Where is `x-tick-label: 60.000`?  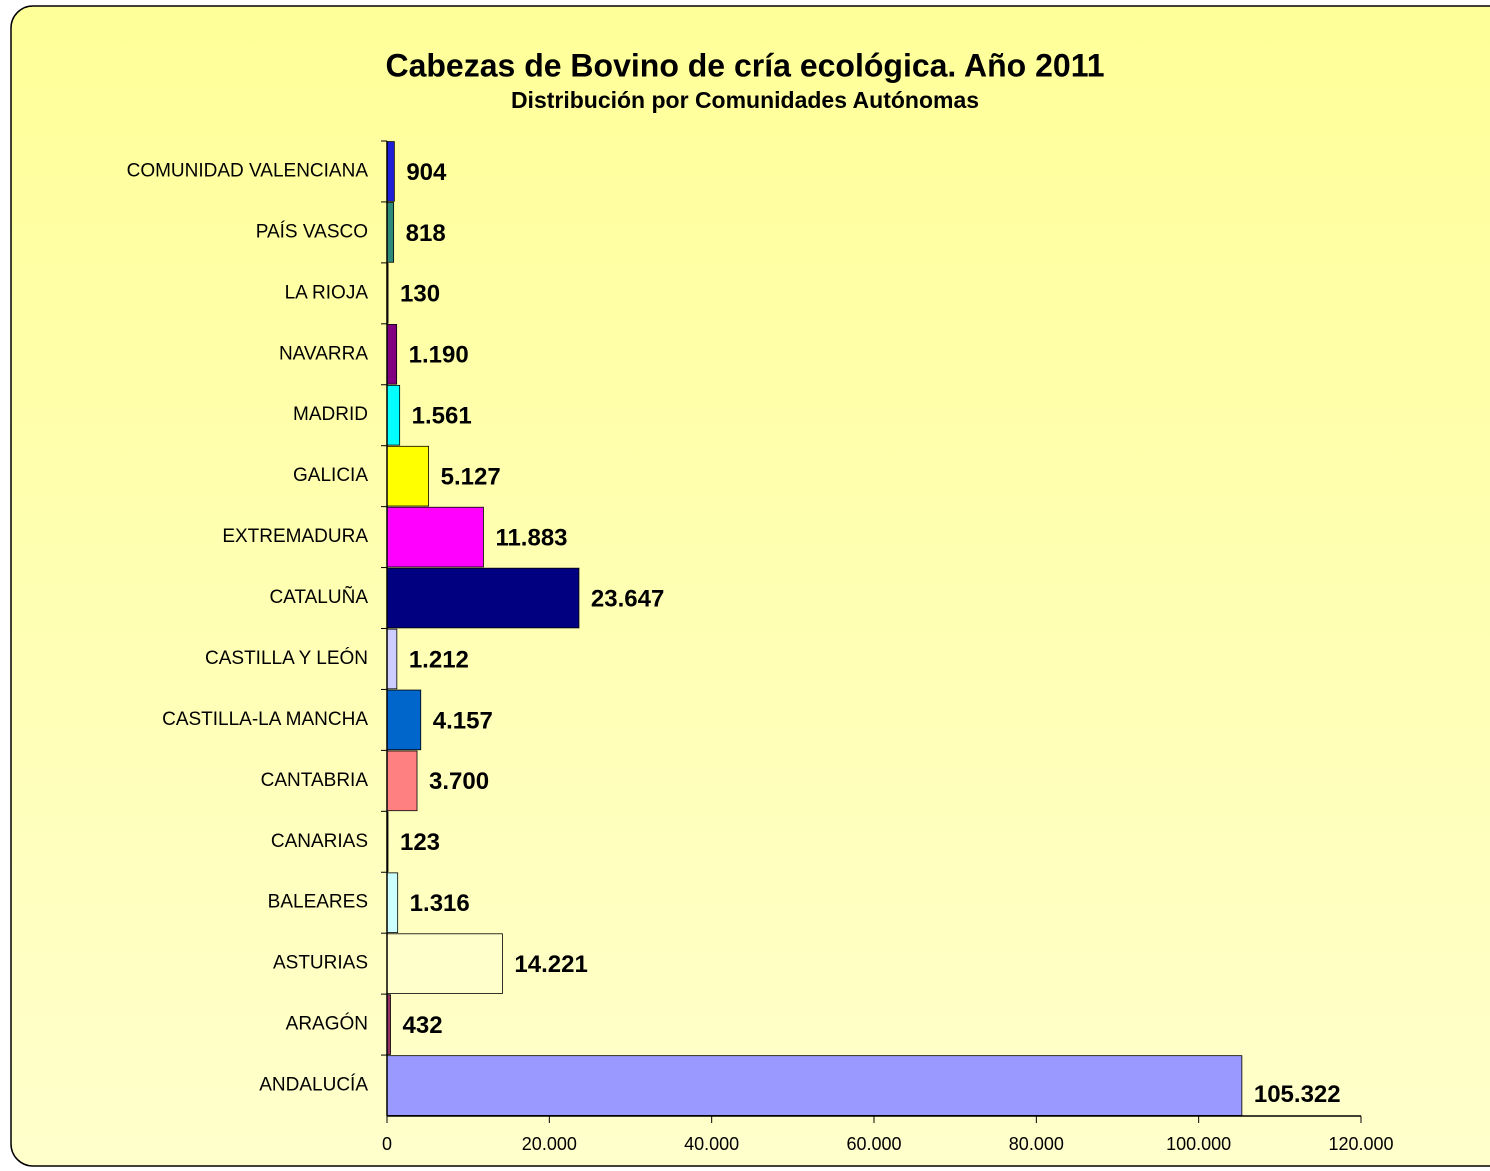 x-tick-label: 60.000 is located at coordinates (873, 1144).